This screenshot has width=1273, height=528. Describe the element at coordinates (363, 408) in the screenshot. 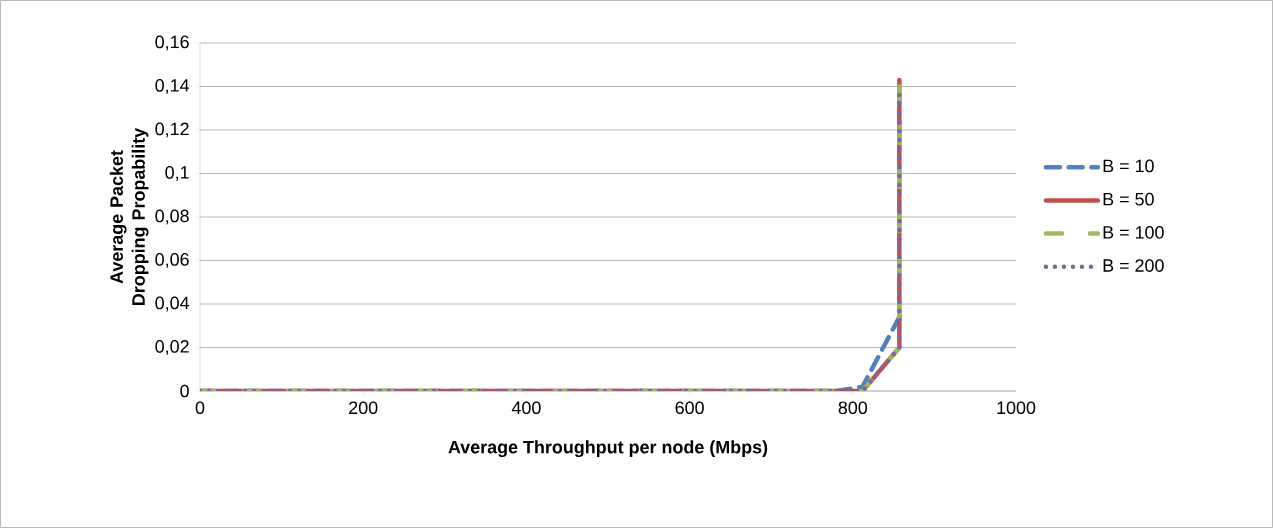

I see `x-tick-label: 200` at that location.